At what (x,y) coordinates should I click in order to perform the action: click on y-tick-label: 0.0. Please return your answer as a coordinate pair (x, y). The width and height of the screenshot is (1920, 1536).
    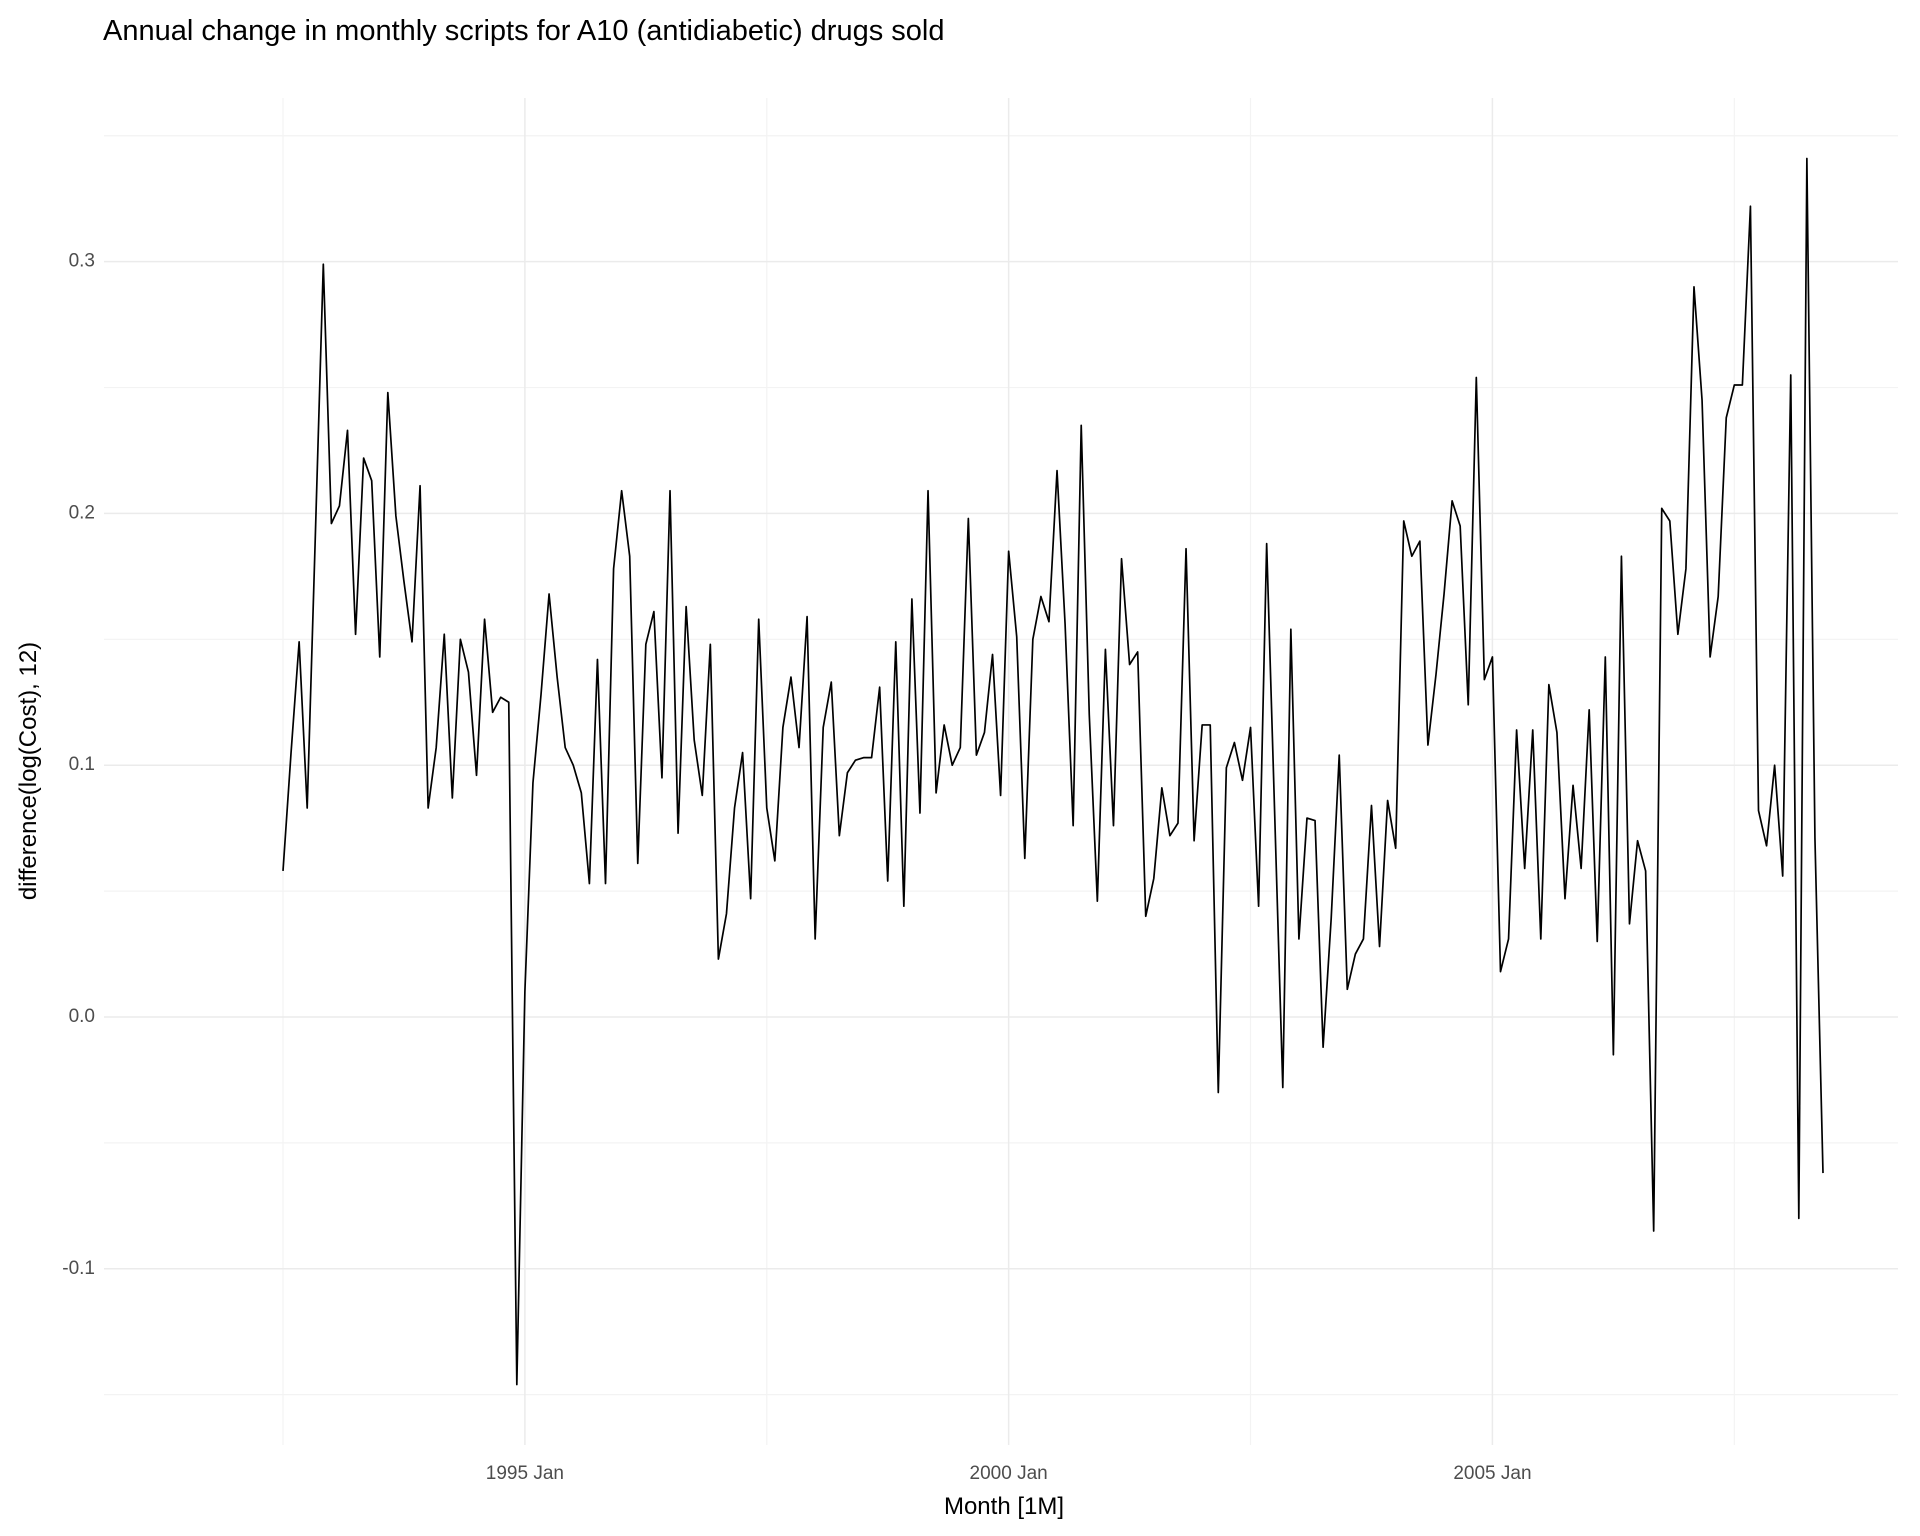
    Looking at the image, I should click on (82, 1016).